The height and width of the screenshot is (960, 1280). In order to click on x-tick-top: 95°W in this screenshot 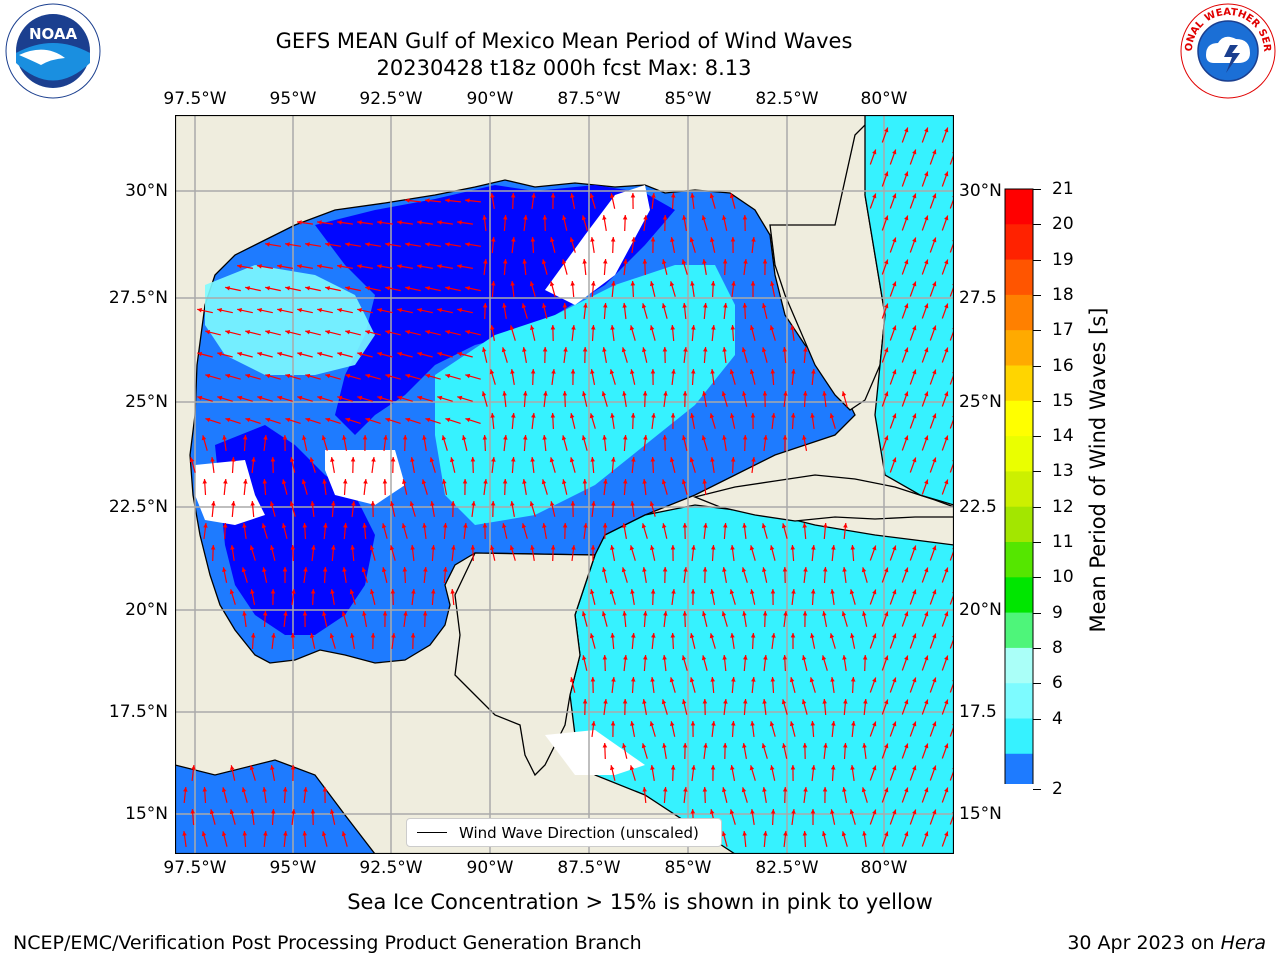, I will do `click(293, 99)`.